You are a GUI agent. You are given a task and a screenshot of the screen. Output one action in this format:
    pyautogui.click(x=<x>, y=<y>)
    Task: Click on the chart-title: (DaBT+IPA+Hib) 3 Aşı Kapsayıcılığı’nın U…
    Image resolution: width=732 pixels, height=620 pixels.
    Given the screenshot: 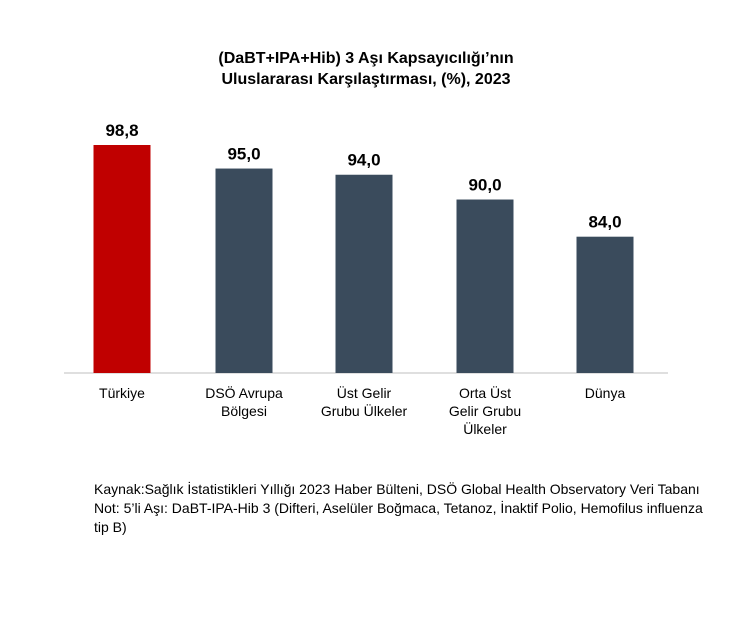 What is the action you would take?
    pyautogui.click(x=366, y=69)
    